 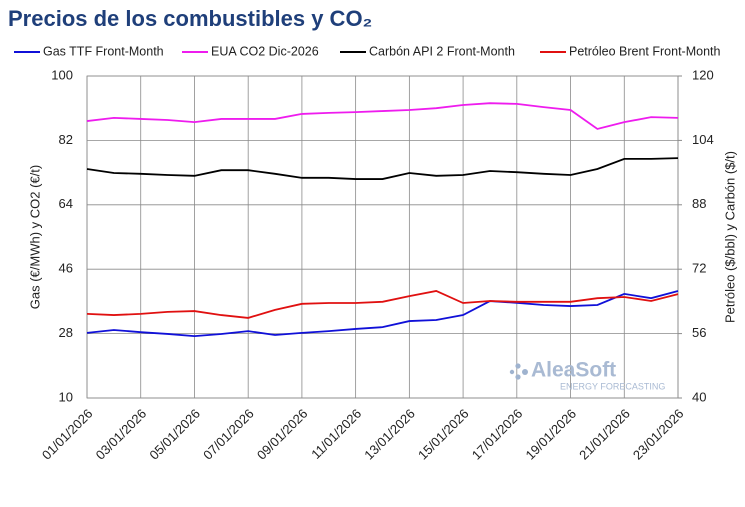 What do you see at coordinates (265, 51) in the screenshot?
I see `legend-label: EUA CO2 Dic-2026` at bounding box center [265, 51].